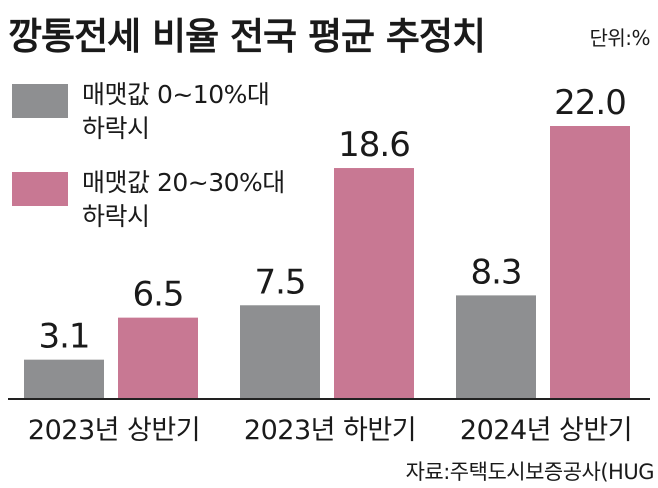 The height and width of the screenshot is (488, 658). I want to click on category-label-2023-h2: 2023년 하반기, so click(330, 430).